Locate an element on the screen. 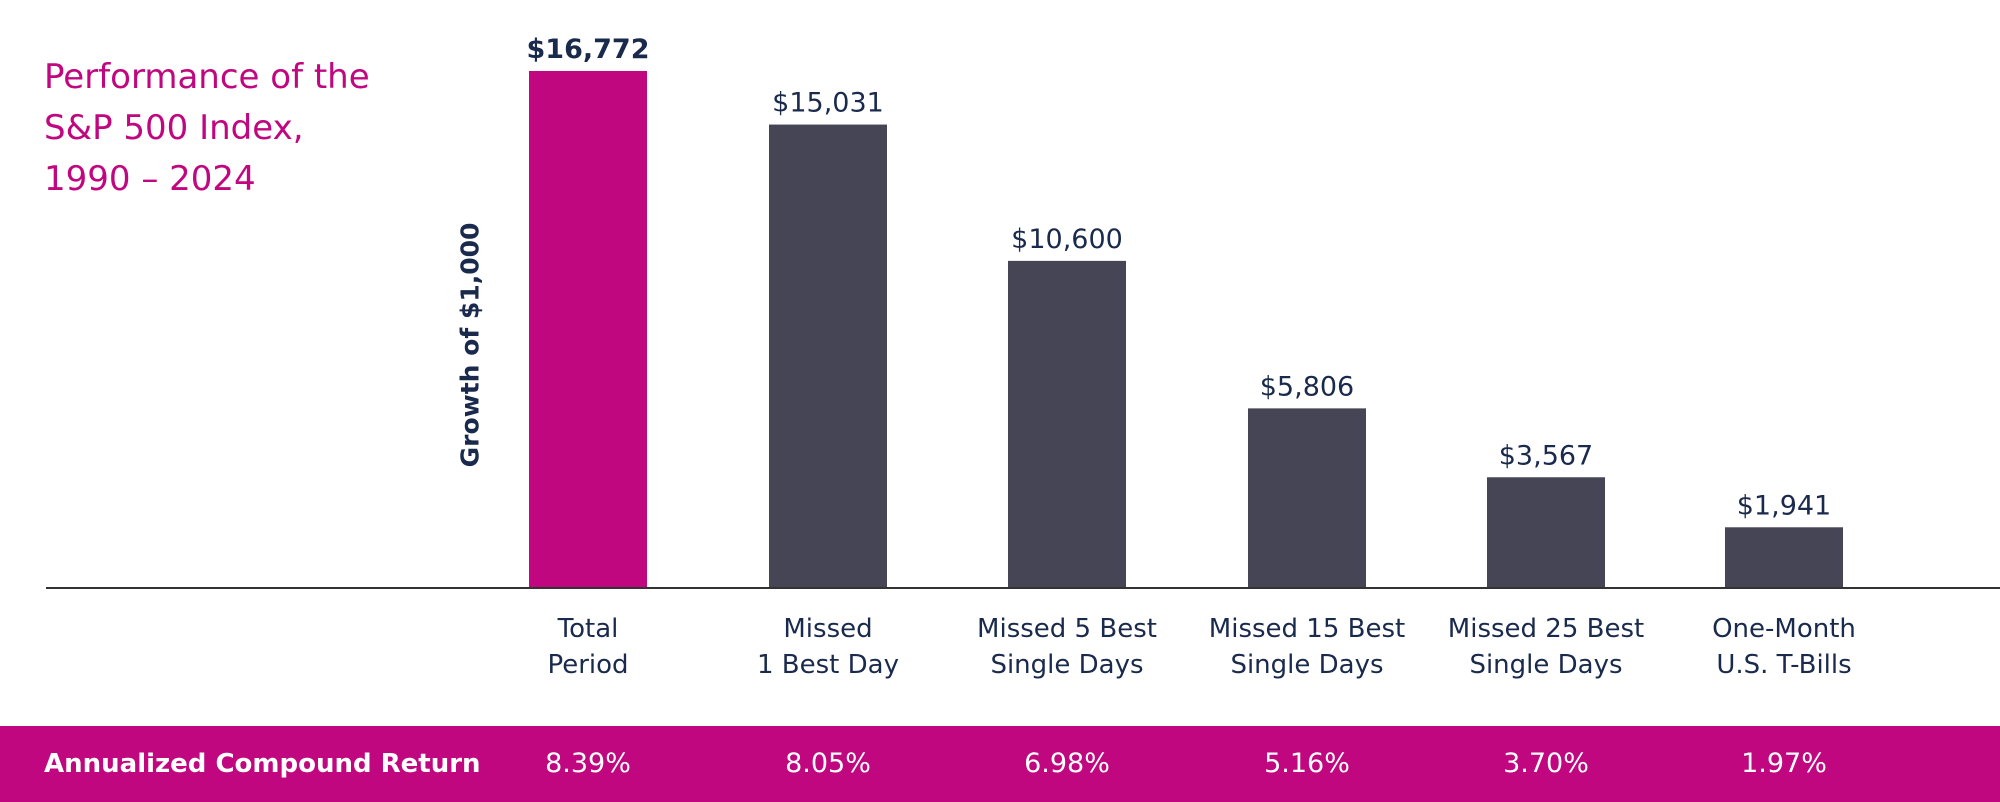 The width and height of the screenshot is (2000, 802). title-line-2: S&P 500 Index, is located at coordinates (174, 128).